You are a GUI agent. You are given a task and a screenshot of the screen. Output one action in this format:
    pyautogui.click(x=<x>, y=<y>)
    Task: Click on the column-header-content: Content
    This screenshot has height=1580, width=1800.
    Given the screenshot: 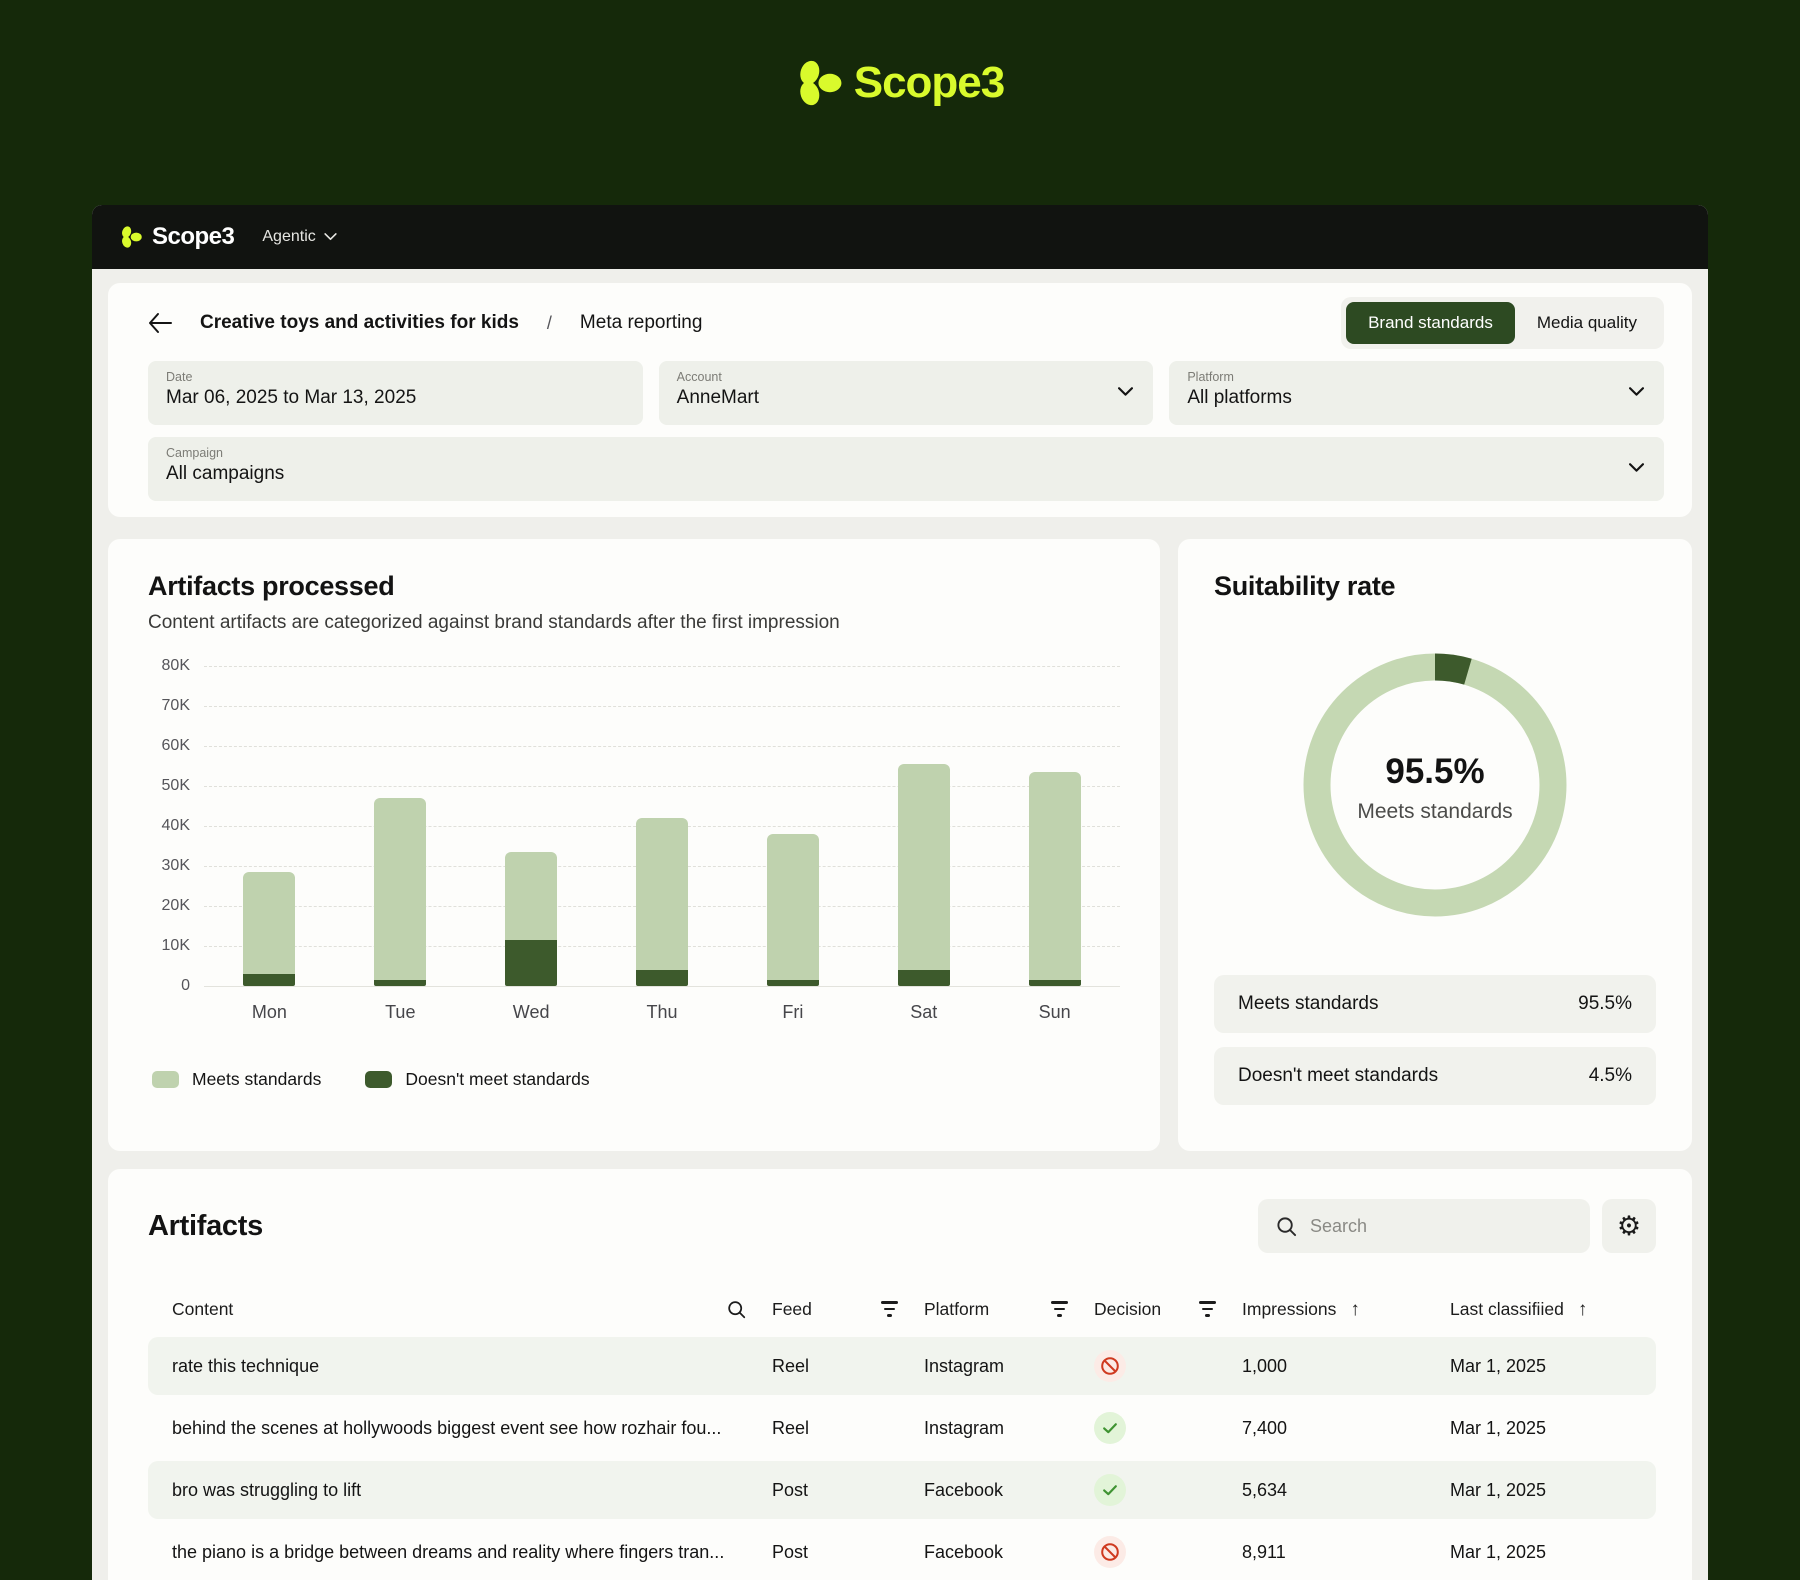 What is the action you would take?
    pyautogui.click(x=472, y=1309)
    